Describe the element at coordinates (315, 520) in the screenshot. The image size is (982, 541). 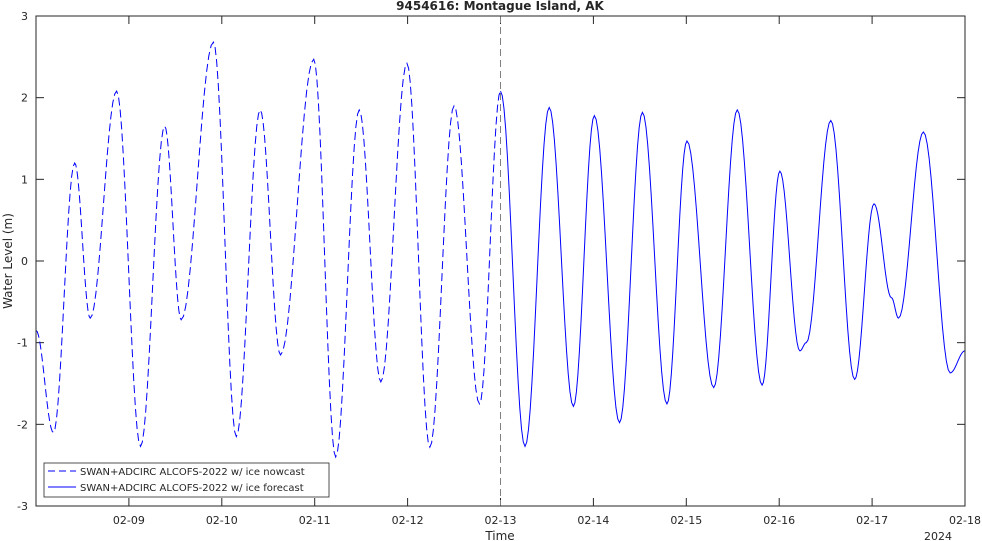
I see `x-tick-label: 02-11` at that location.